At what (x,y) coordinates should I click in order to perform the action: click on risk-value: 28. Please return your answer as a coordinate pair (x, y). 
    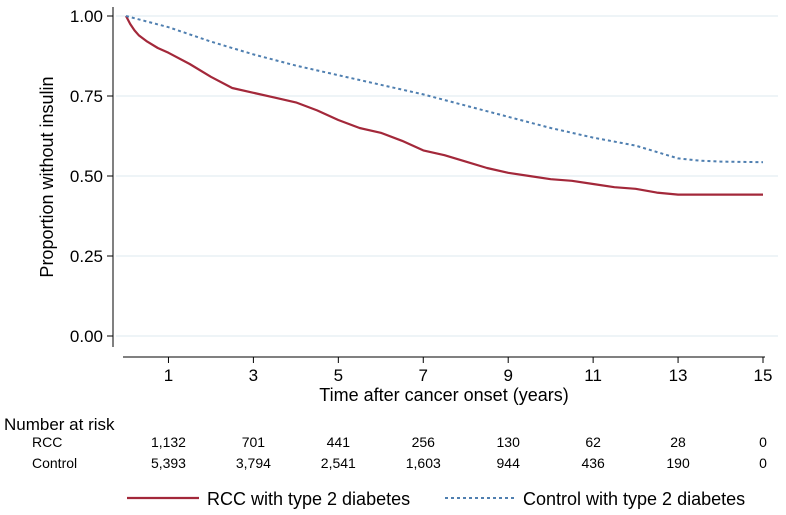
    Looking at the image, I should click on (678, 442).